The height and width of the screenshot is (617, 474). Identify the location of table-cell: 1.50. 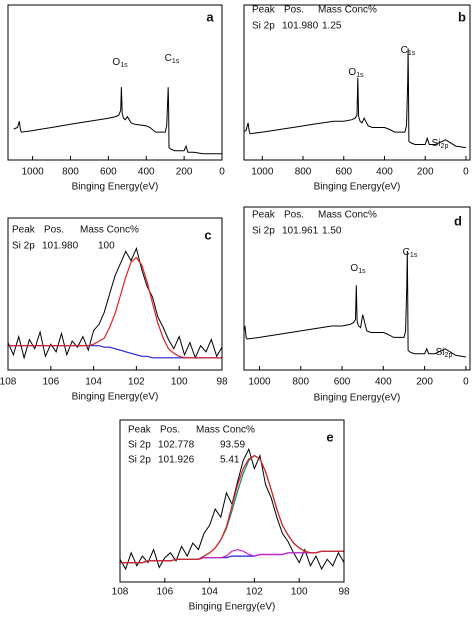
(332, 231).